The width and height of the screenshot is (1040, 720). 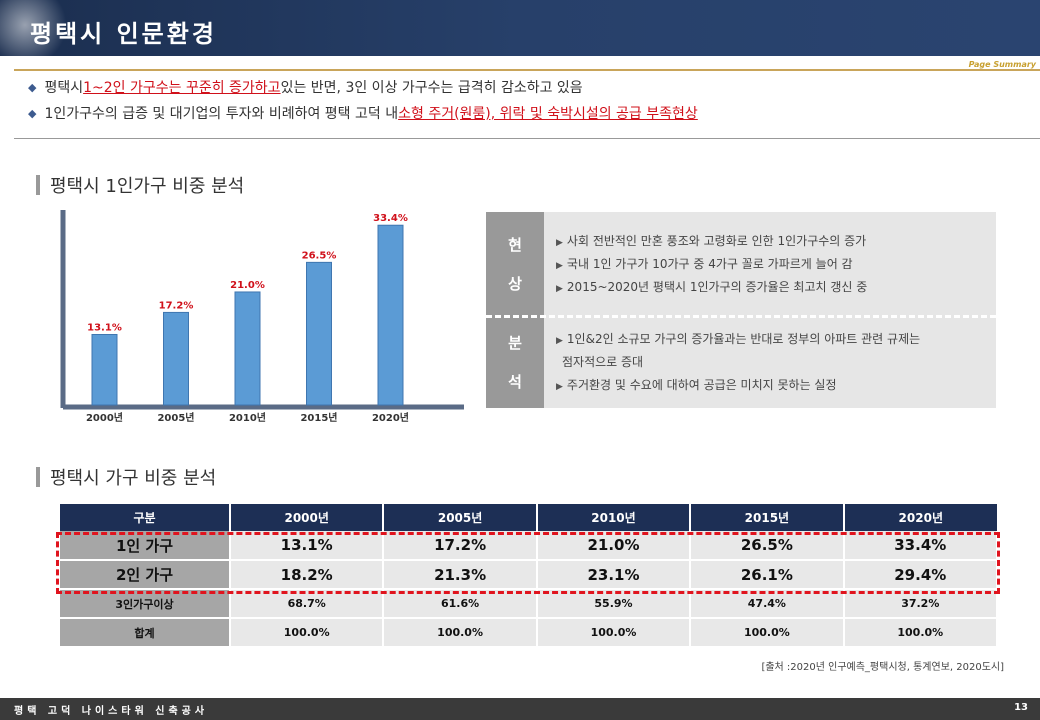 I want to click on section-title-text: 평택시 1인가구 비중 분석, so click(x=147, y=186).